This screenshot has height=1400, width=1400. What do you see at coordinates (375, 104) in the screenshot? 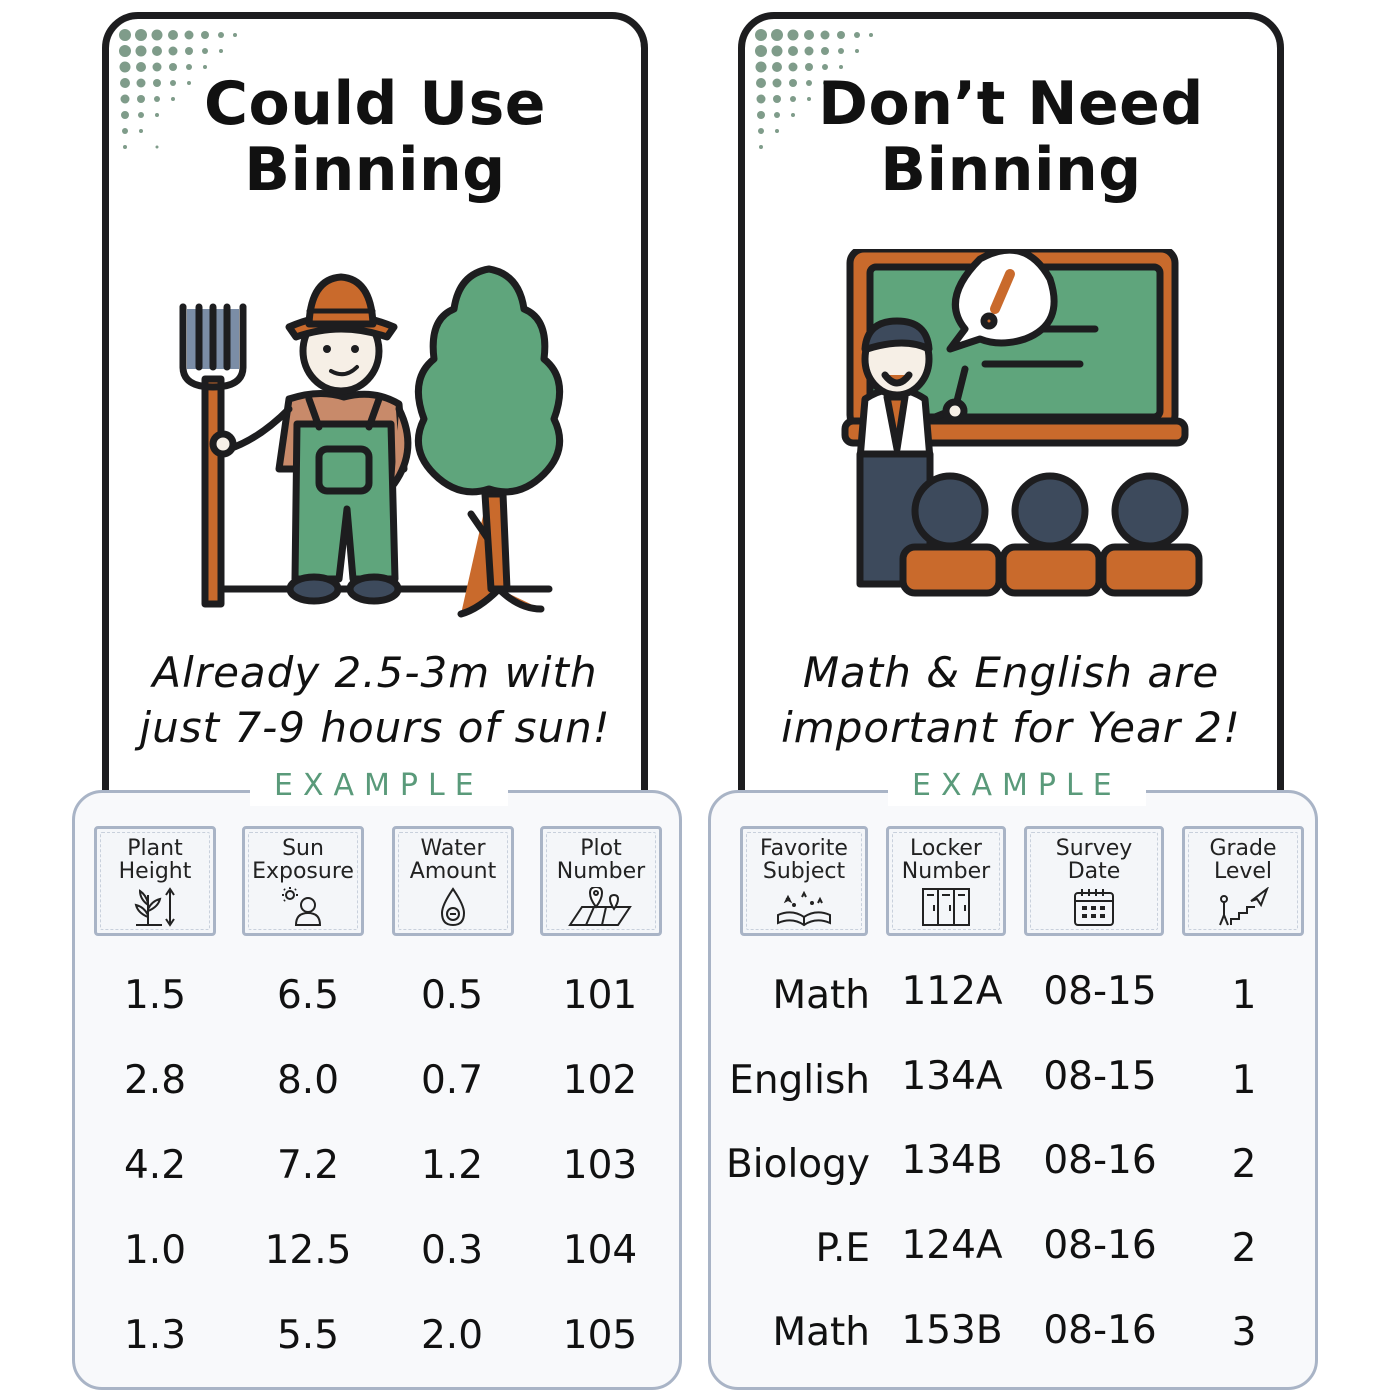
I see `title-line: Could Use` at bounding box center [375, 104].